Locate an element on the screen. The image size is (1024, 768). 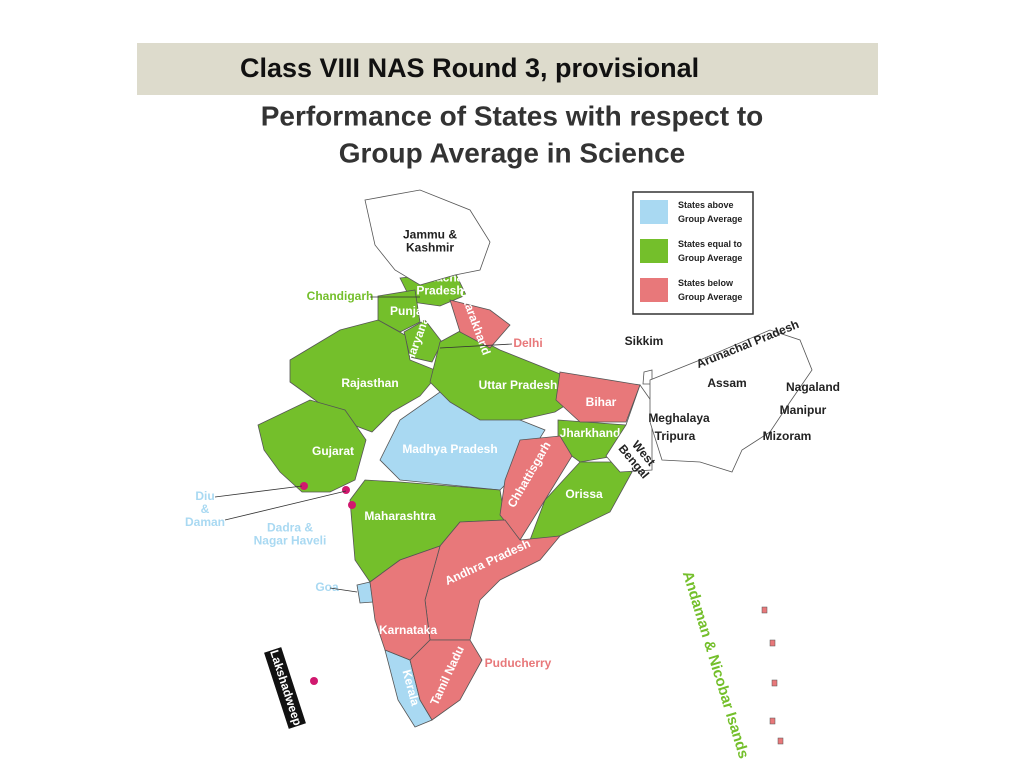
label-line: Puducherry is located at coordinates (518, 663).